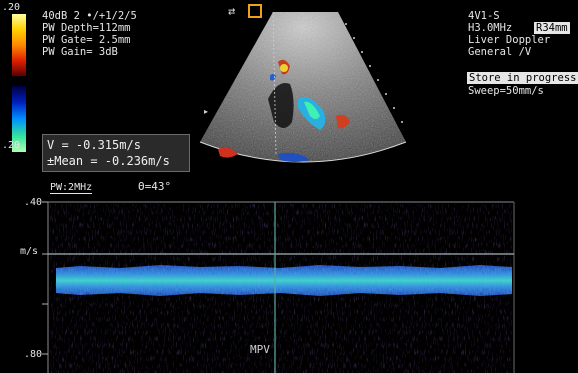 This screenshot has width=578, height=373. I want to click on flow-spectrum-texture, so click(284, 280).